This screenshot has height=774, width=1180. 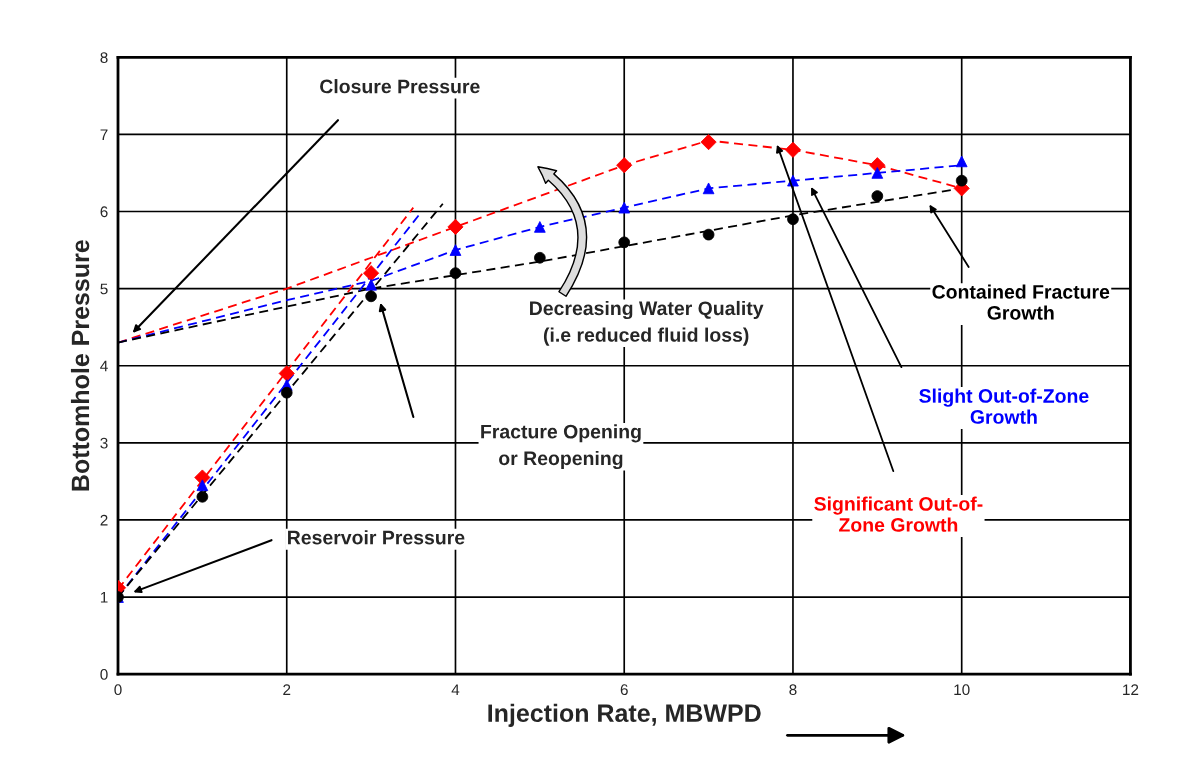 I want to click on x-tick-label: 6, so click(x=624, y=690).